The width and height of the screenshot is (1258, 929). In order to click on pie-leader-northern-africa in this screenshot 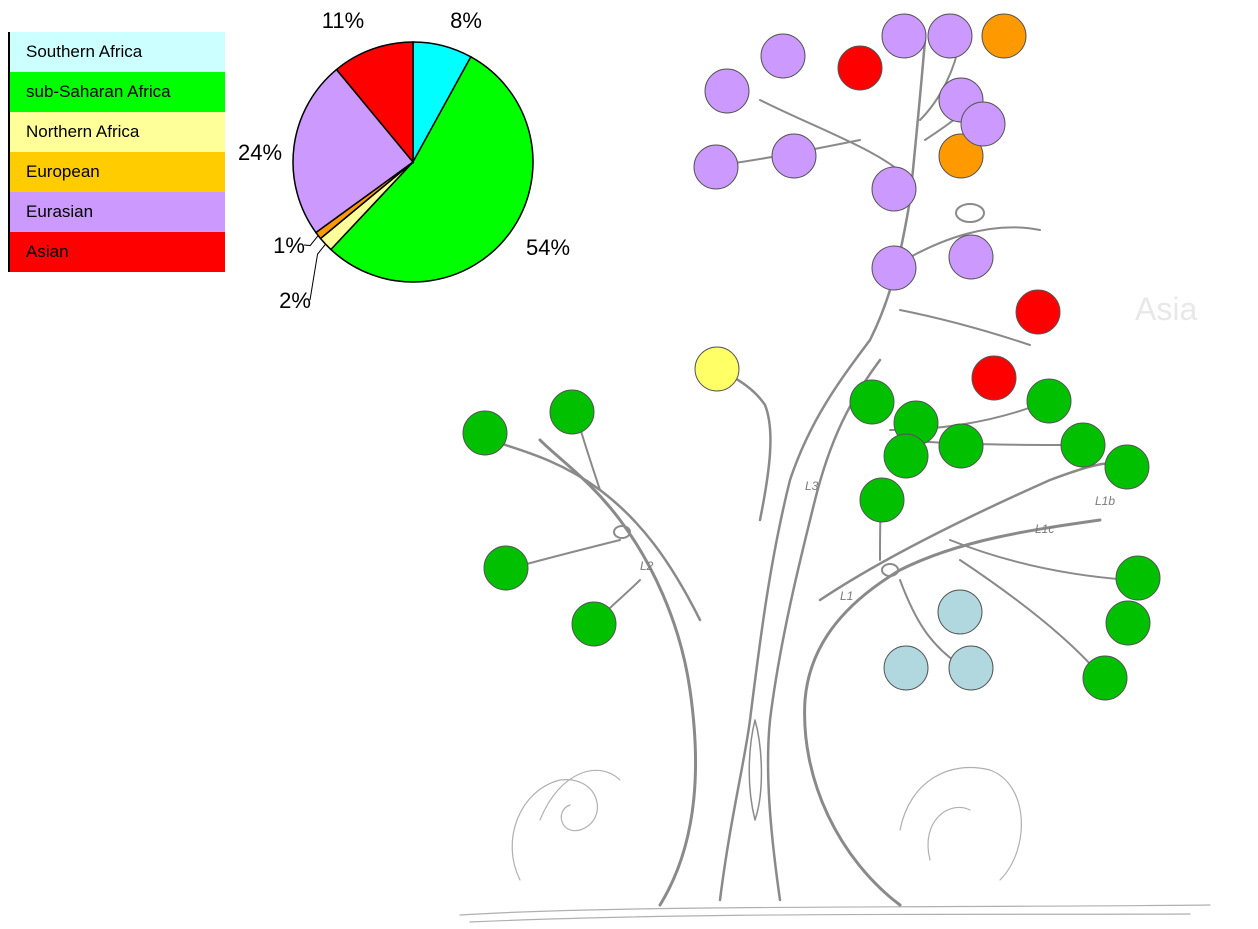, I will do `click(317, 272)`.